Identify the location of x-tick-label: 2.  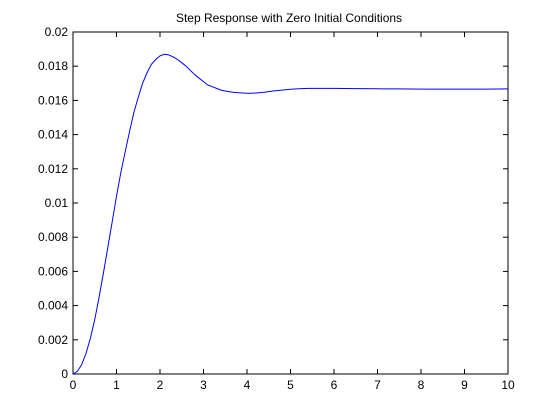
(160, 385).